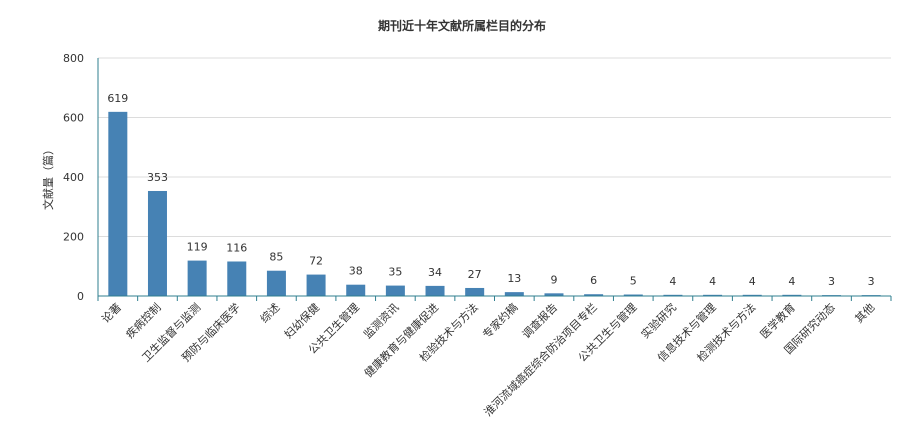  I want to click on data-label: 353, so click(157, 177).